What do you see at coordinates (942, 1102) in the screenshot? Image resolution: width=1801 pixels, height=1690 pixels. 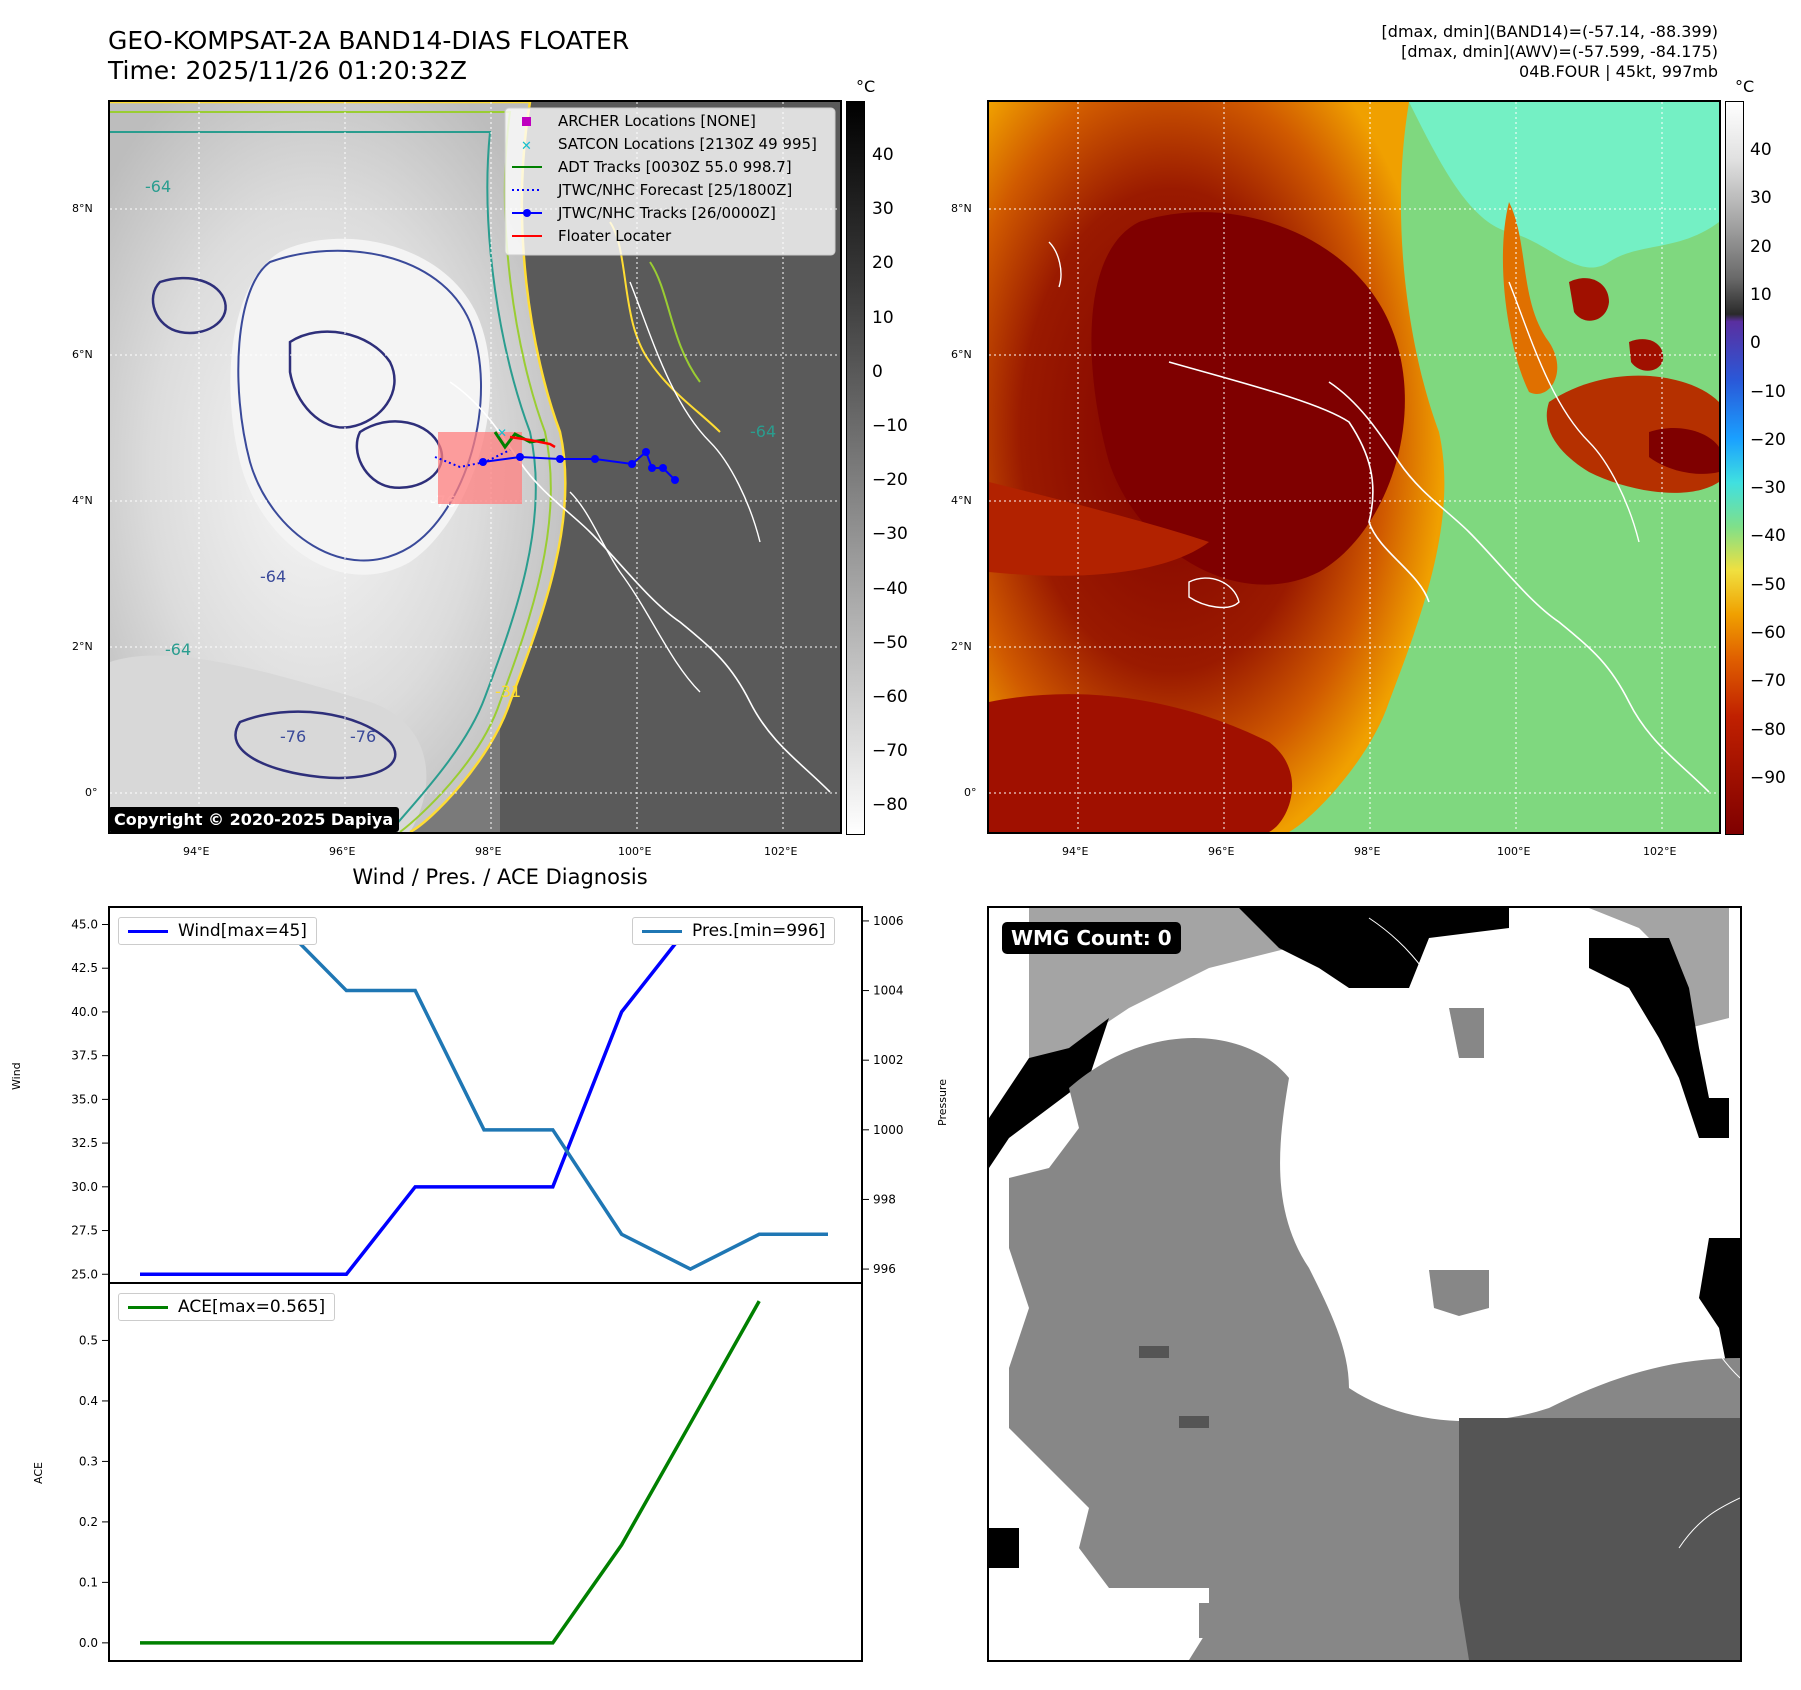 I see `pressure-axis-label: Pressure` at bounding box center [942, 1102].